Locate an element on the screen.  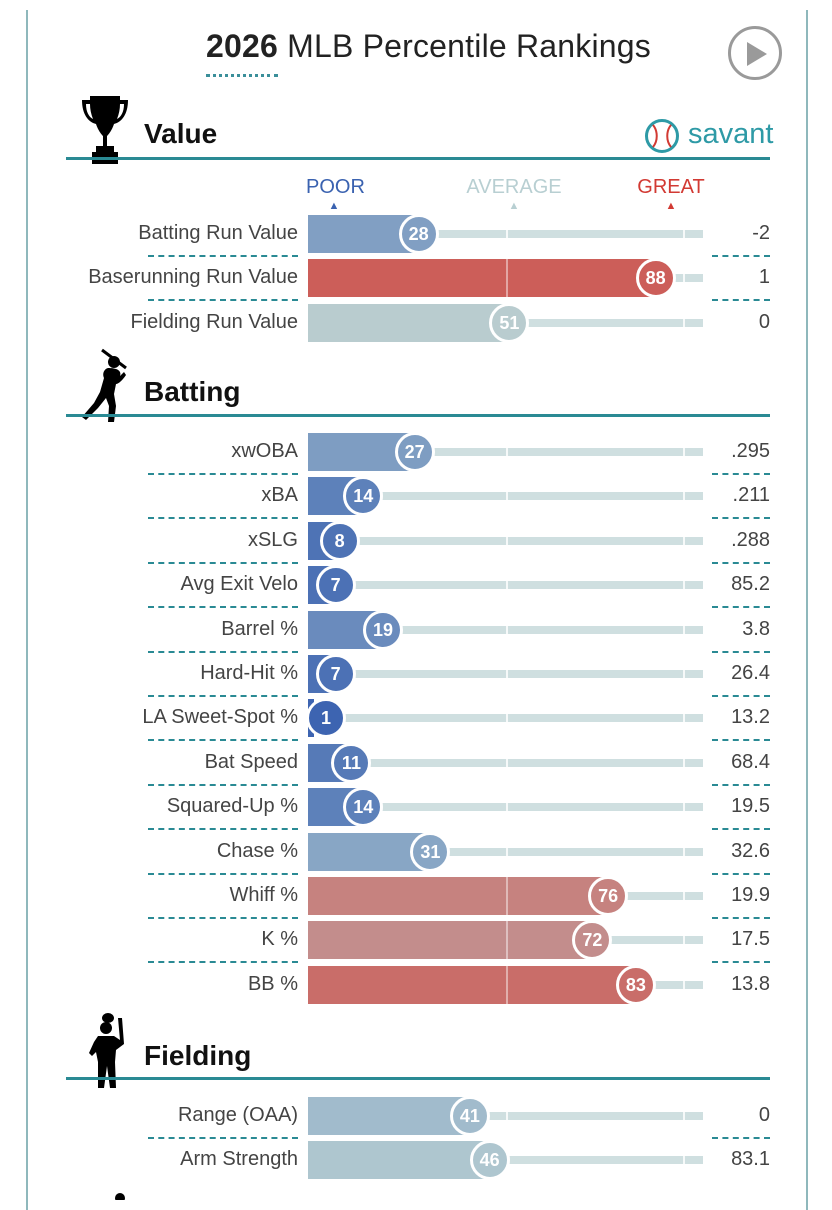
metric-label: xwOBA is located at coordinates (264, 451).